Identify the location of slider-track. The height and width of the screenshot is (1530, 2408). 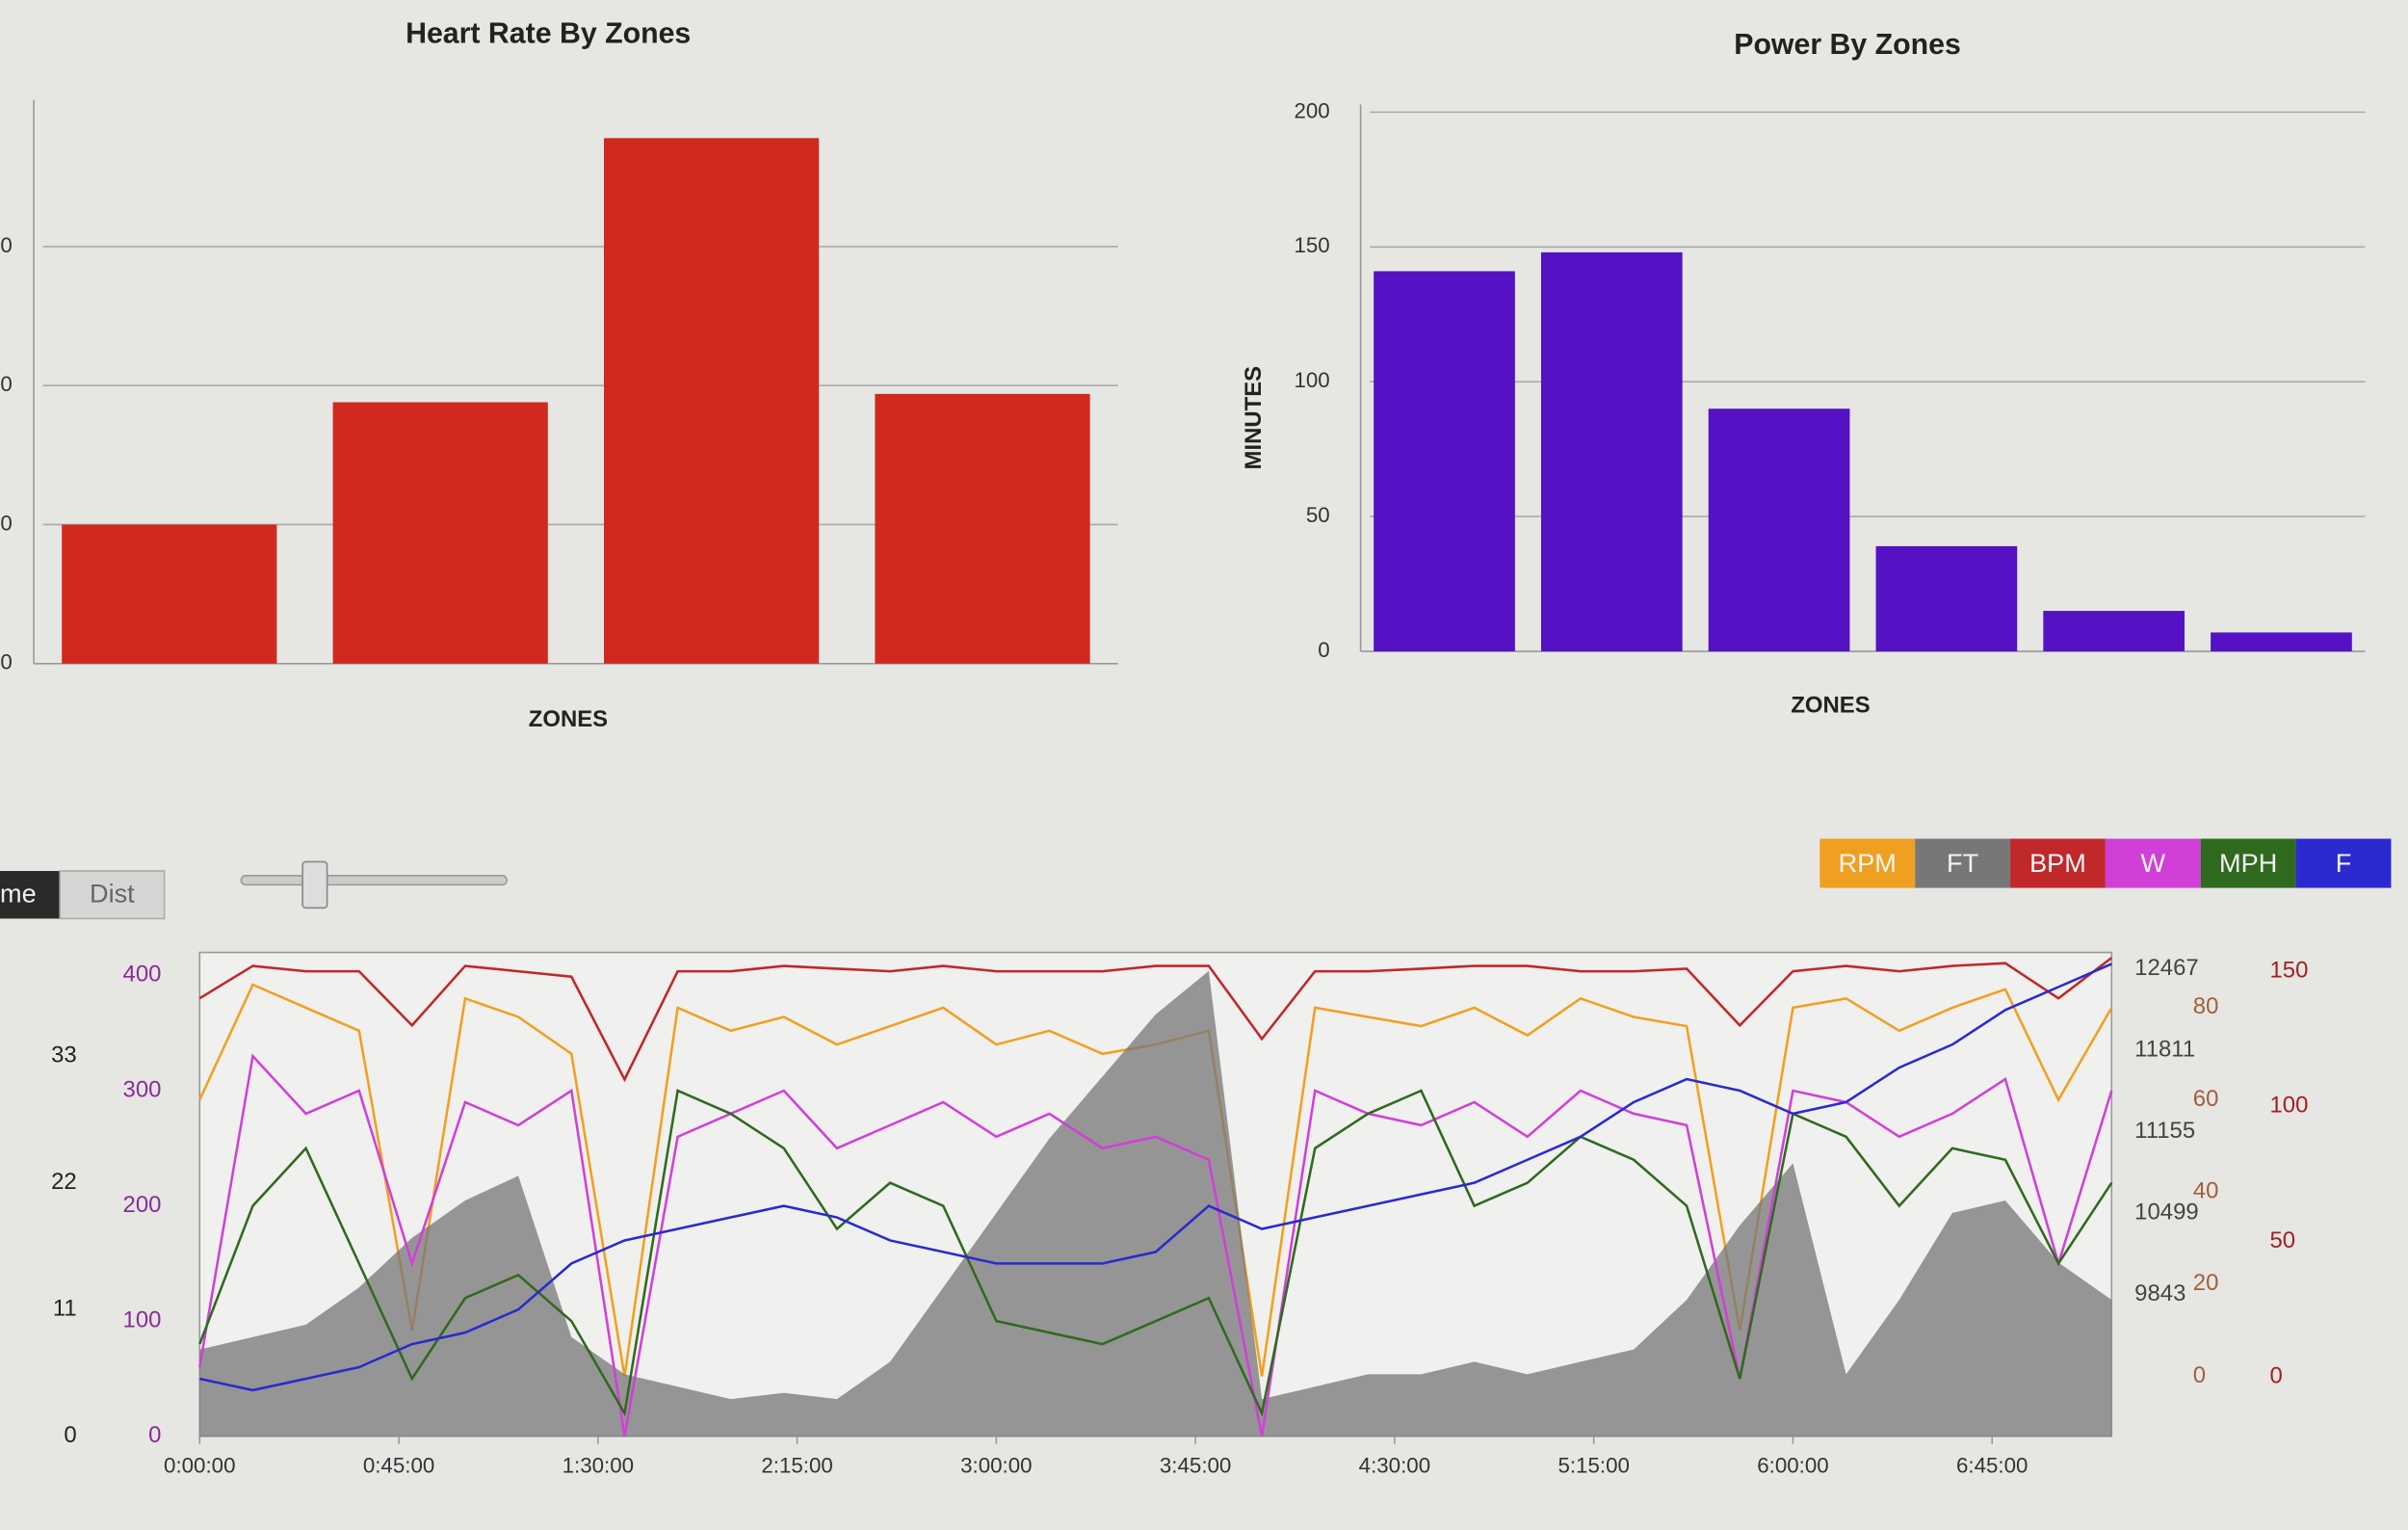
(374, 880).